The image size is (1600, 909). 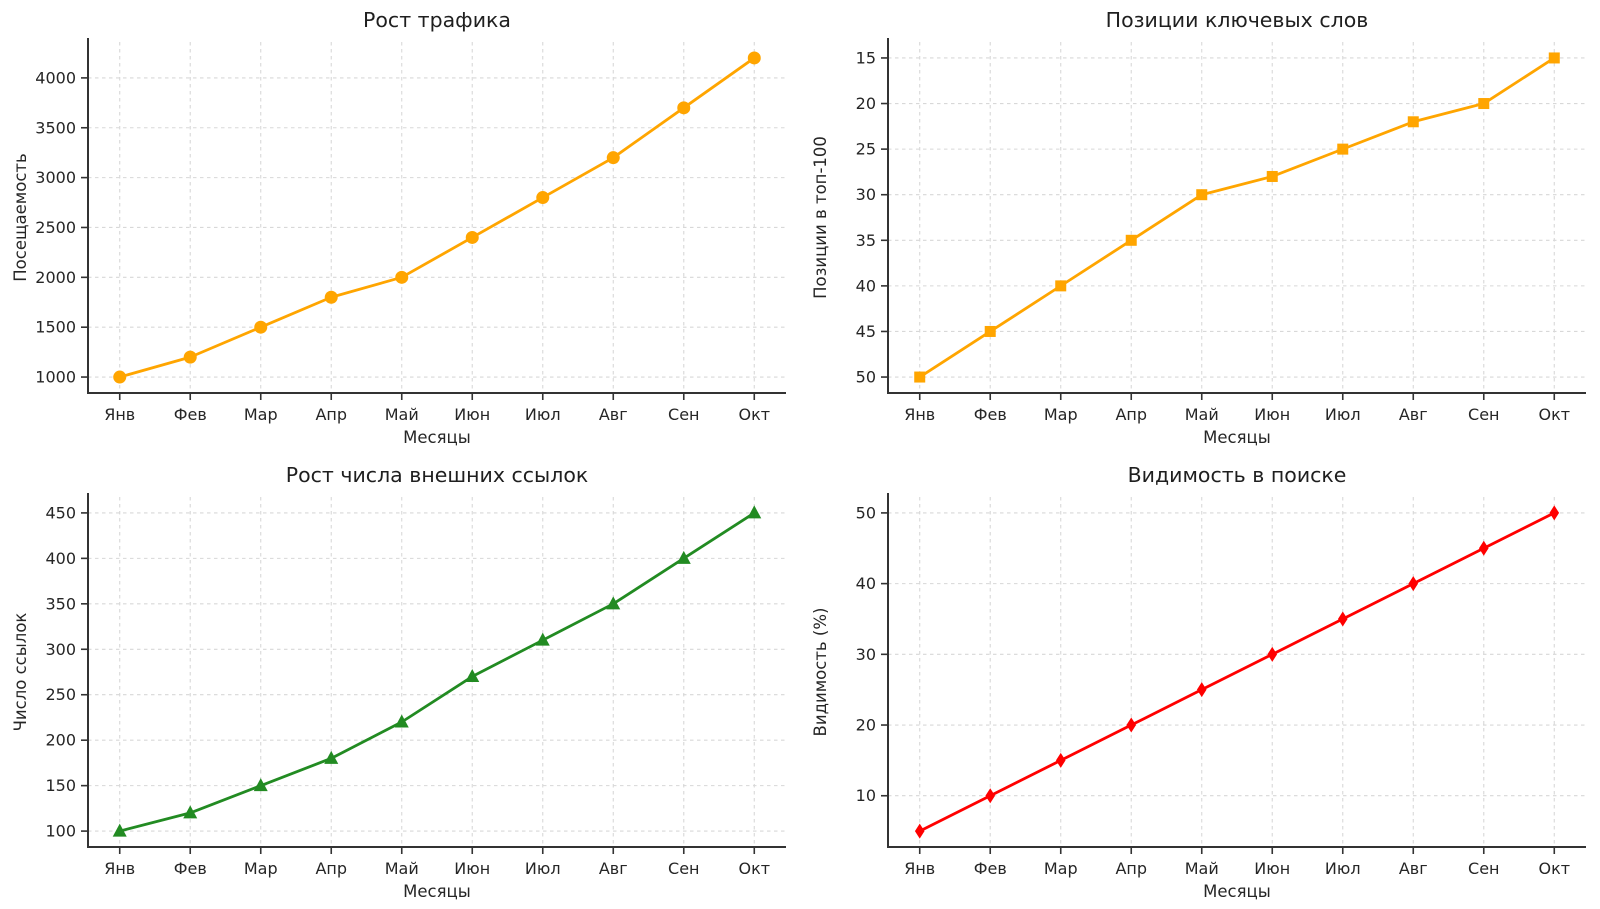 What do you see at coordinates (55, 377) in the screenshot?
I see `y-axis-tick-label: 1000` at bounding box center [55, 377].